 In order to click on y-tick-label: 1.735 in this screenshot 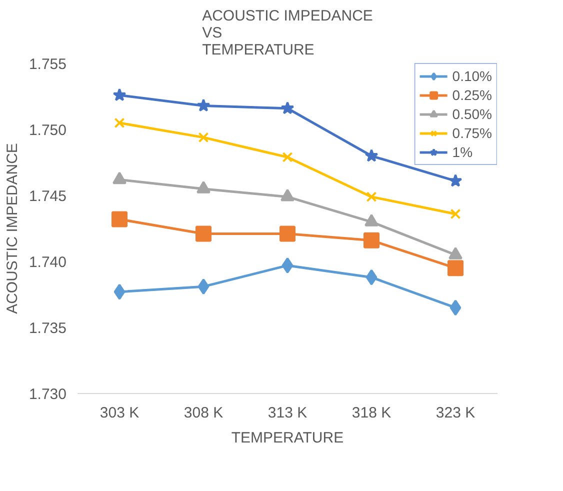, I will do `click(47, 328)`.